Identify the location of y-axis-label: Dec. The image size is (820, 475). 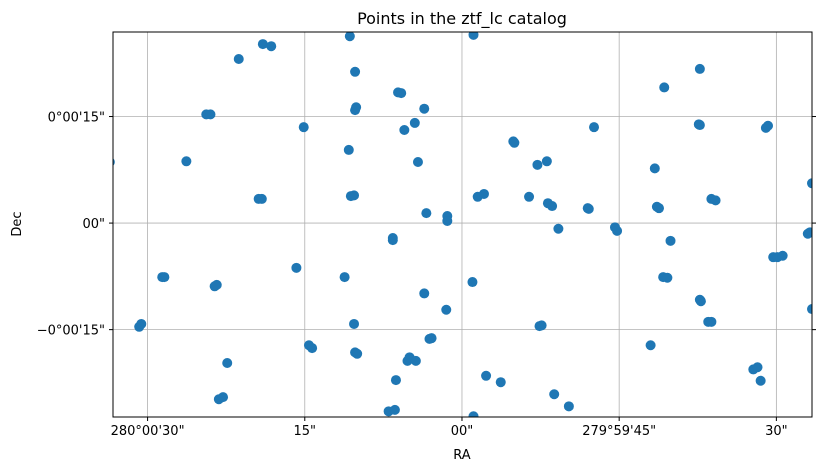
(17, 223).